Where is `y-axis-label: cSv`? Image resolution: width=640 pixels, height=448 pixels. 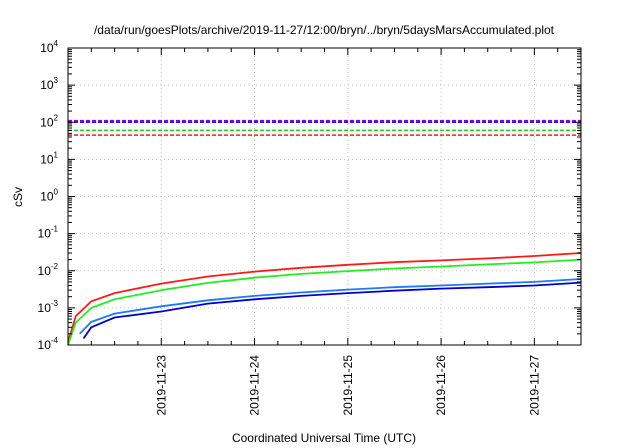 y-axis-label: cSv is located at coordinates (18, 197).